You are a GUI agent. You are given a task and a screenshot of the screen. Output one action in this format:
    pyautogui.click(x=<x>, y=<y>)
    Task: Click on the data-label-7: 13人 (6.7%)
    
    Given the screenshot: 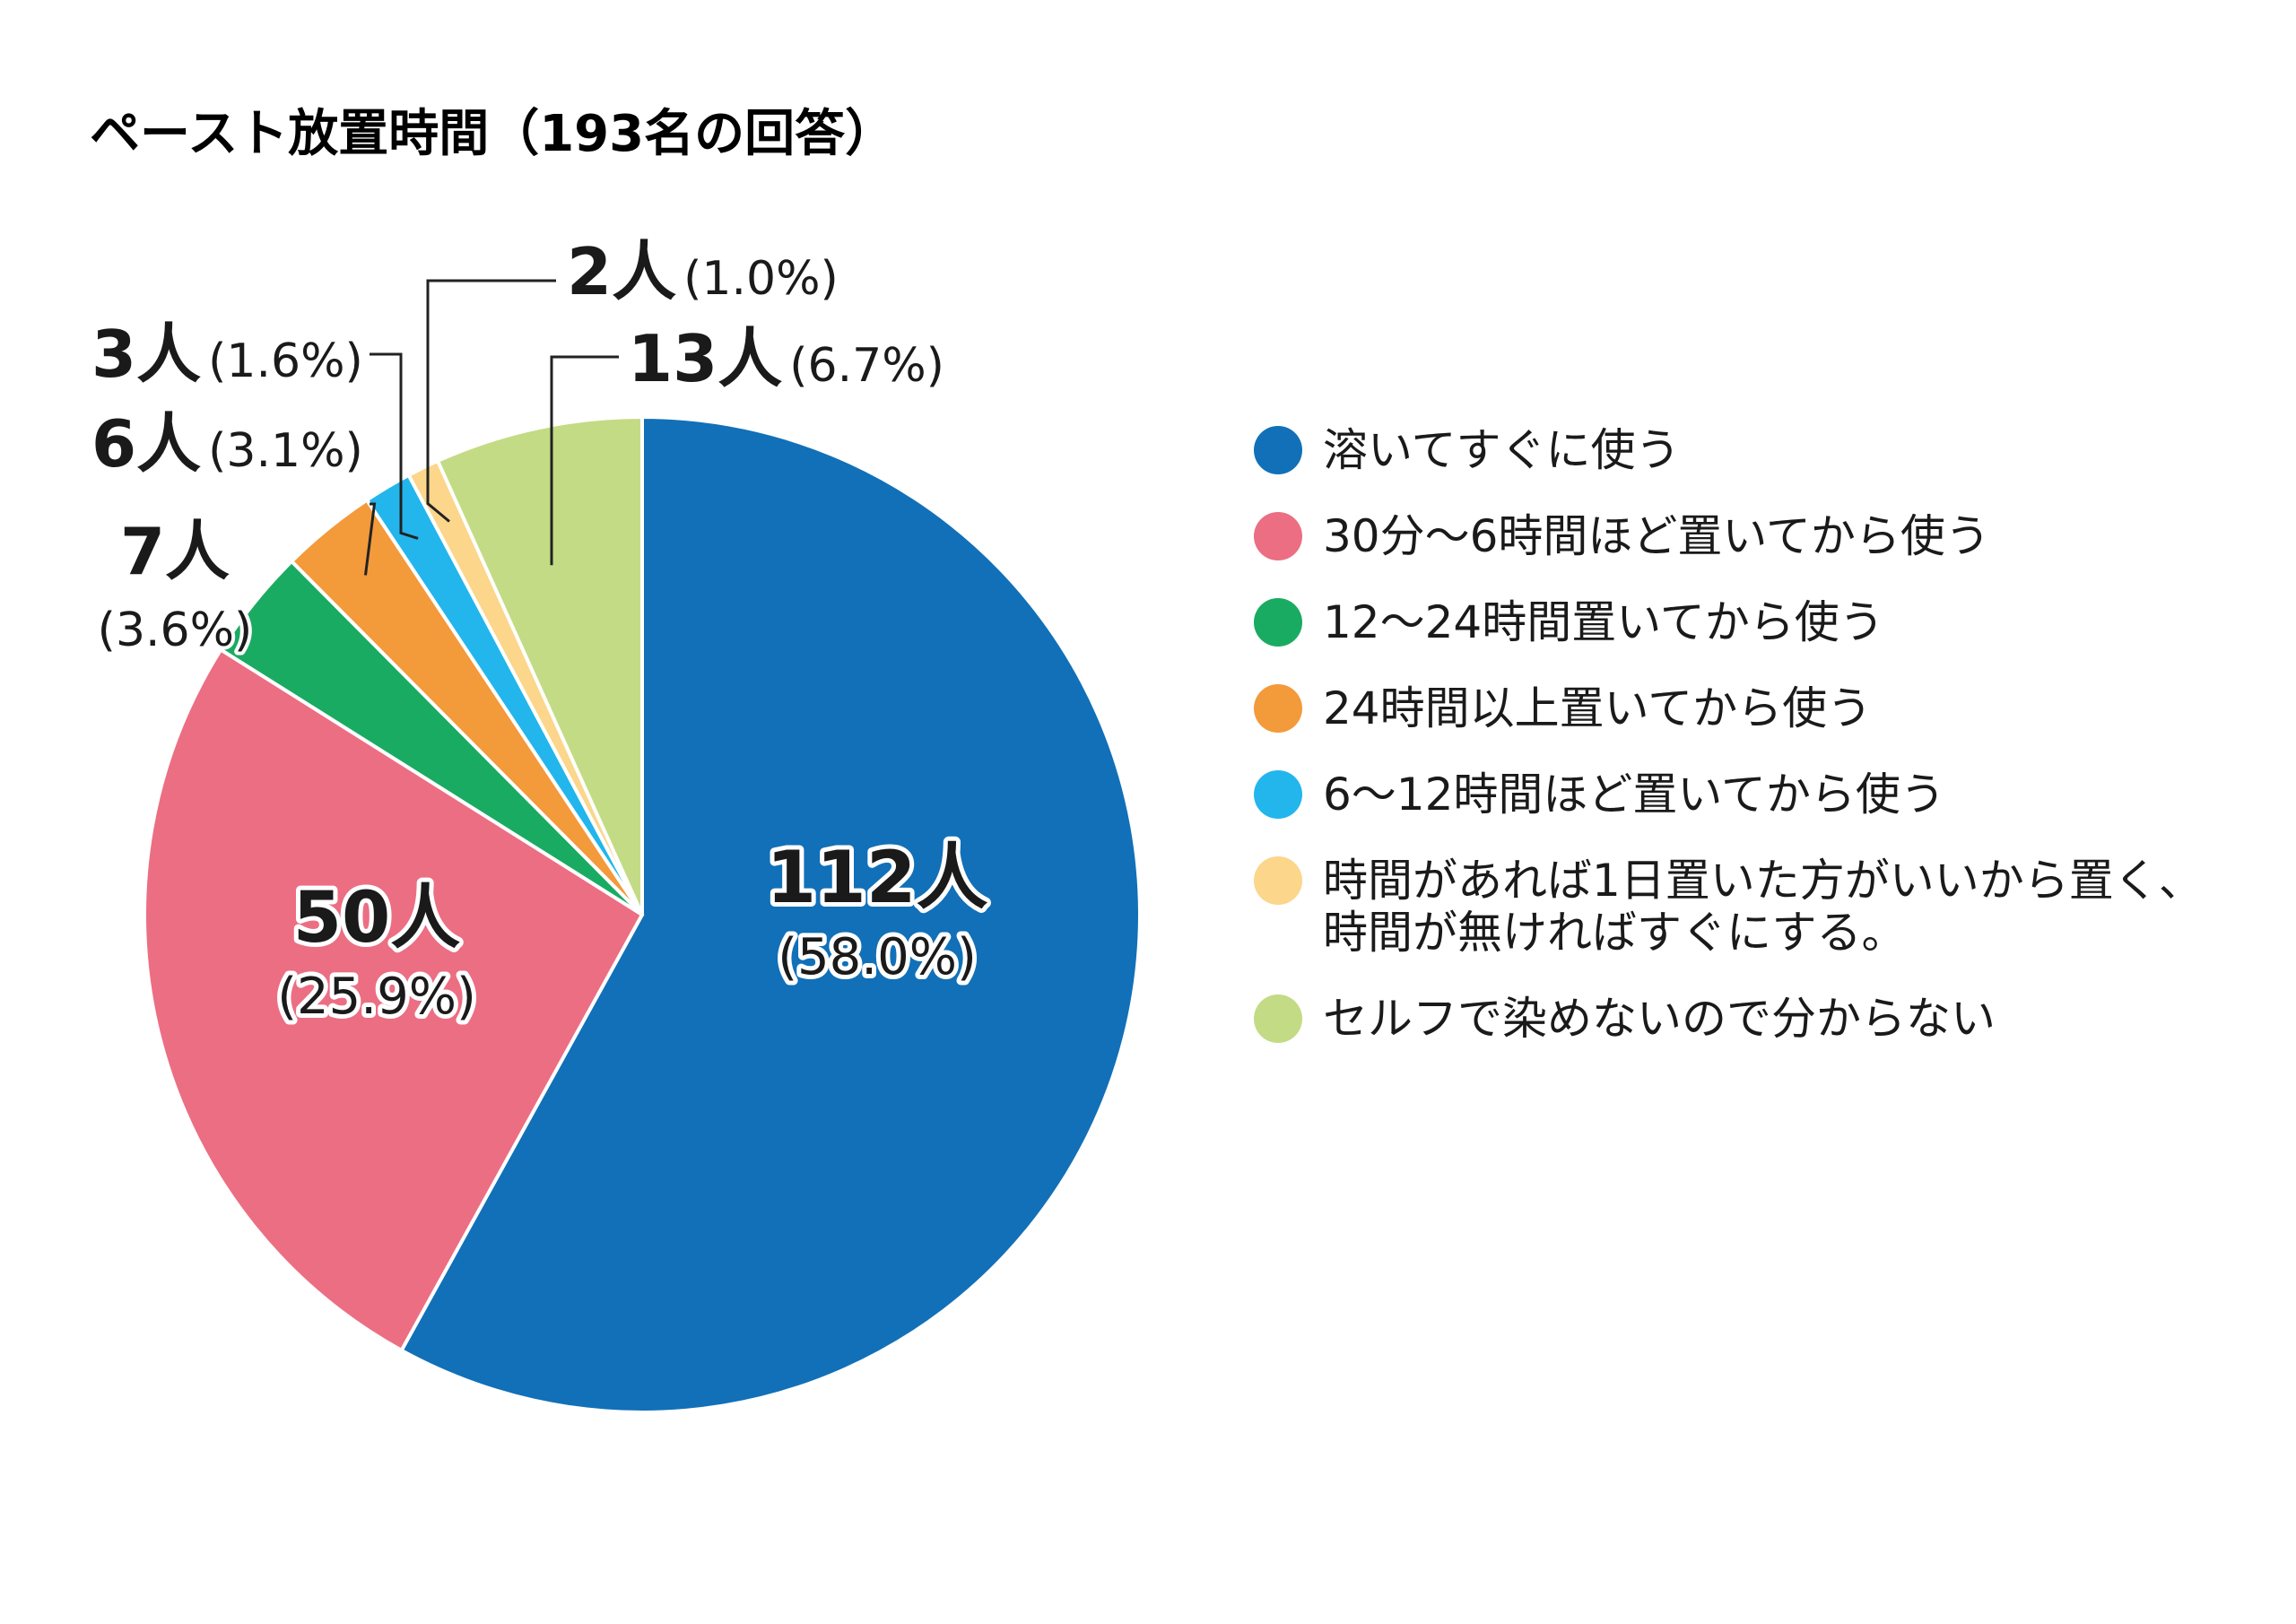 What is the action you would take?
    pyautogui.click(x=786, y=358)
    